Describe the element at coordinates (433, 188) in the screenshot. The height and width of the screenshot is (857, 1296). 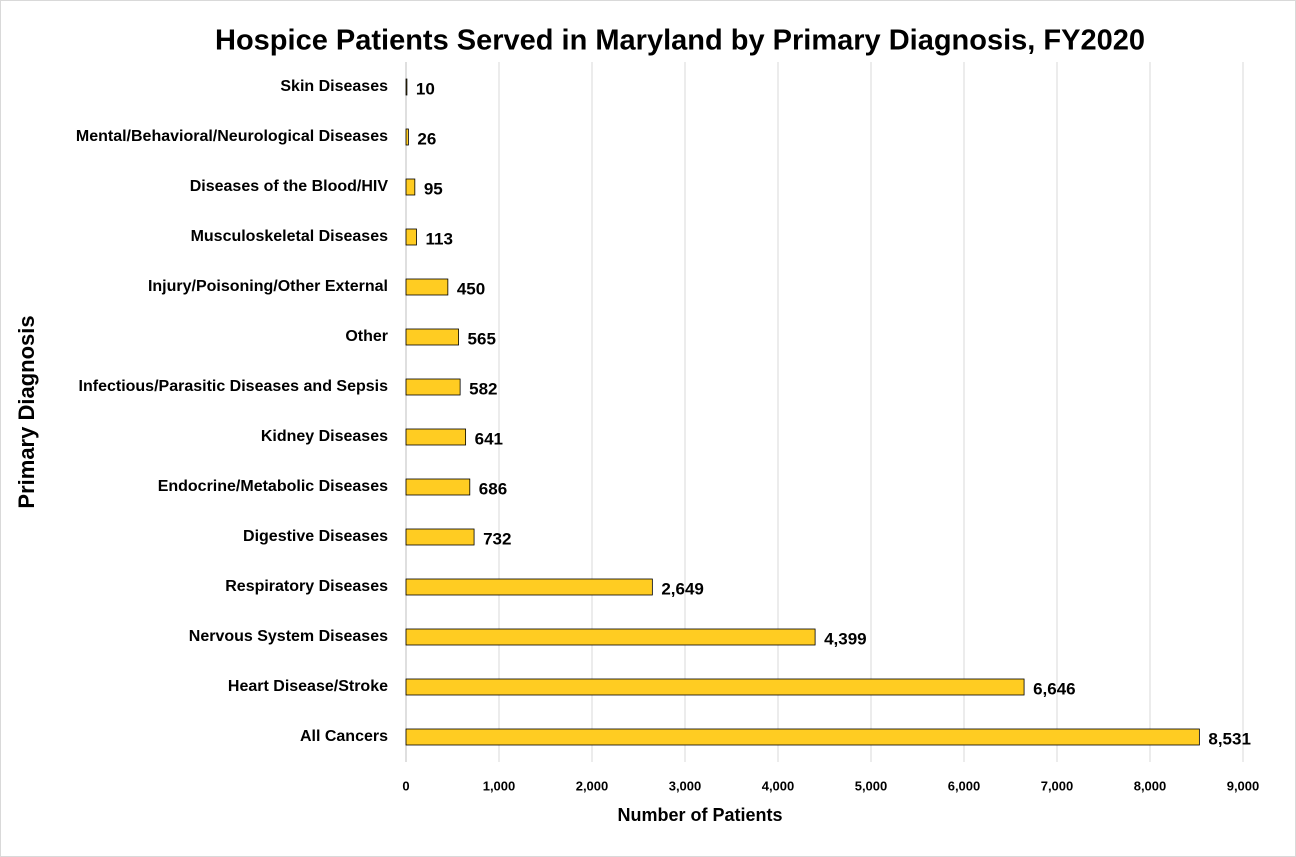
I see `data-label: 95` at that location.